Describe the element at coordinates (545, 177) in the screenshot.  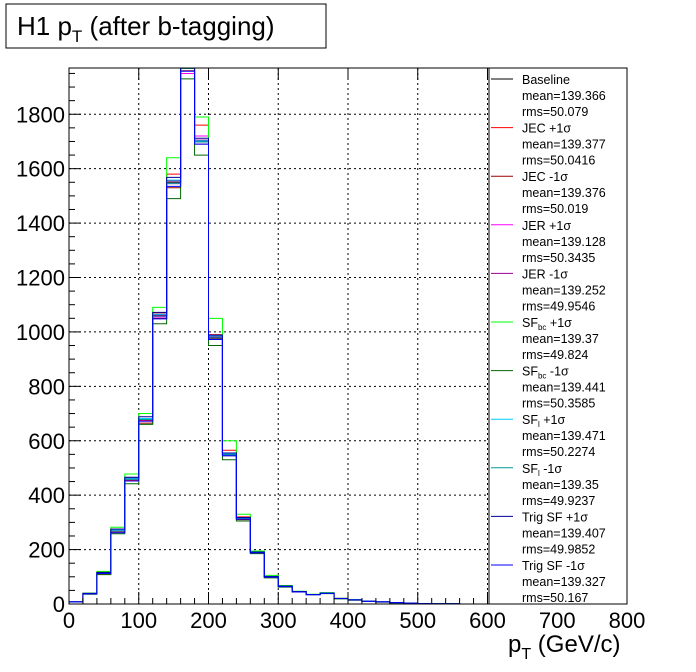
I see `legend-entry-name: JEC -1σ` at that location.